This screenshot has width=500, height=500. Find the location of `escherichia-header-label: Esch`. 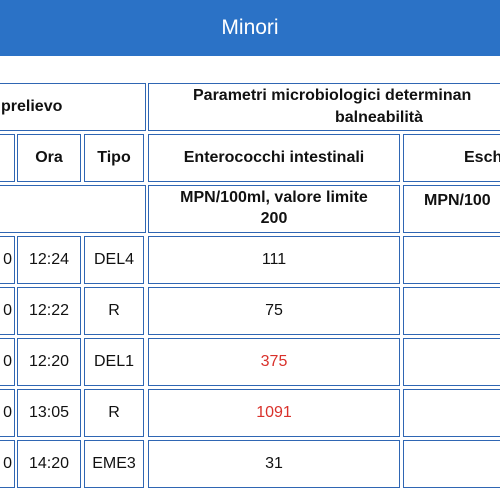

escherichia-header-label: Esch is located at coordinates (482, 158).